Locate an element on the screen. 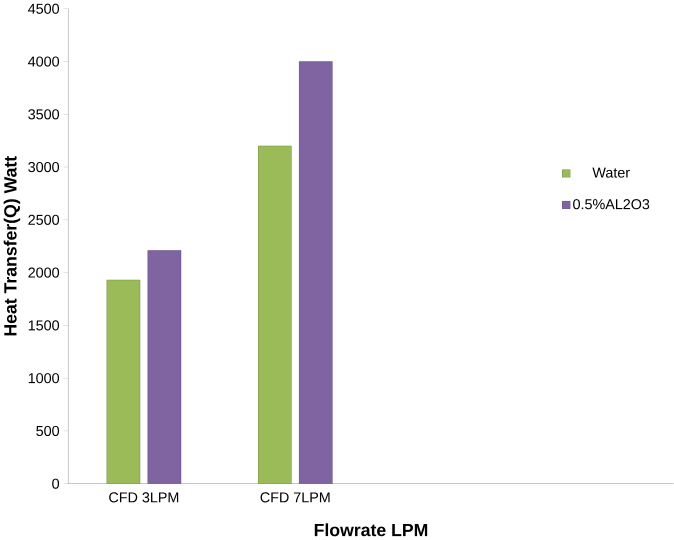  legend-label: 0.5%AL2O3 is located at coordinates (611, 204).